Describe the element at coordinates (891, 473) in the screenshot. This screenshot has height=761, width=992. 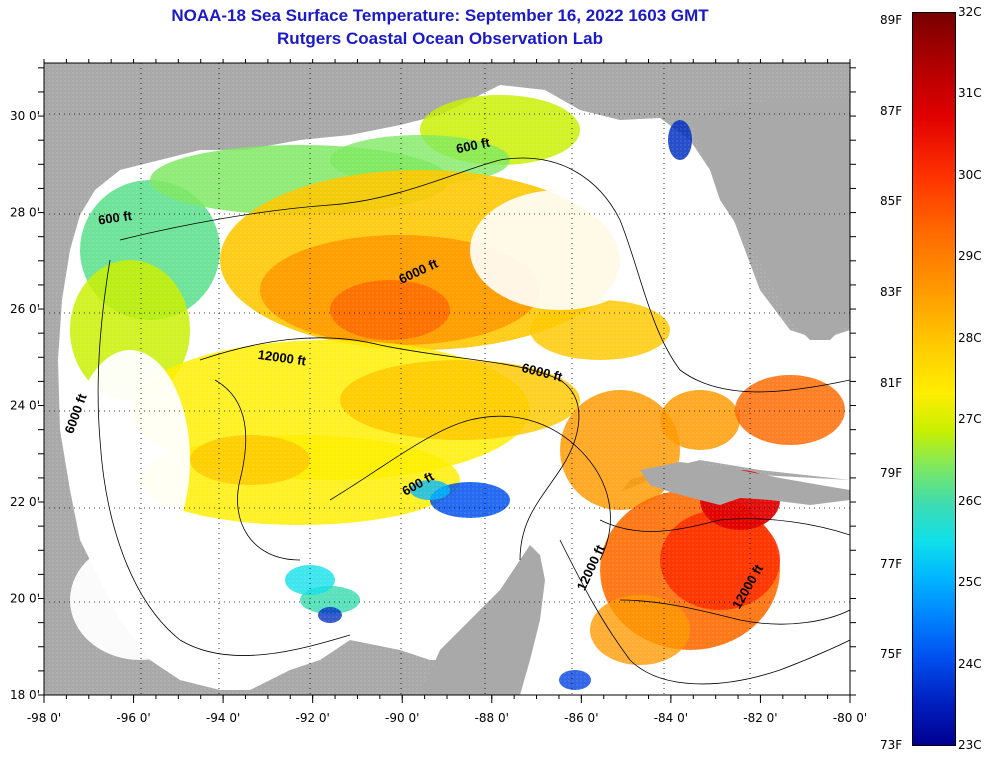
I see `colorbar-f-label: 79F` at that location.